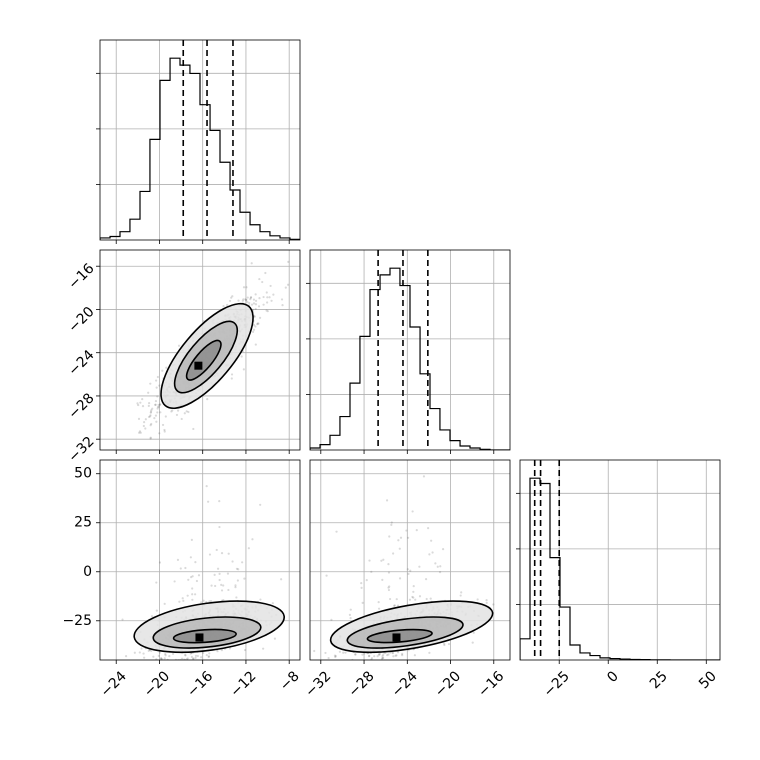  What do you see at coordinates (77, 621) in the screenshot?
I see `y-tick-label: −25` at bounding box center [77, 621].